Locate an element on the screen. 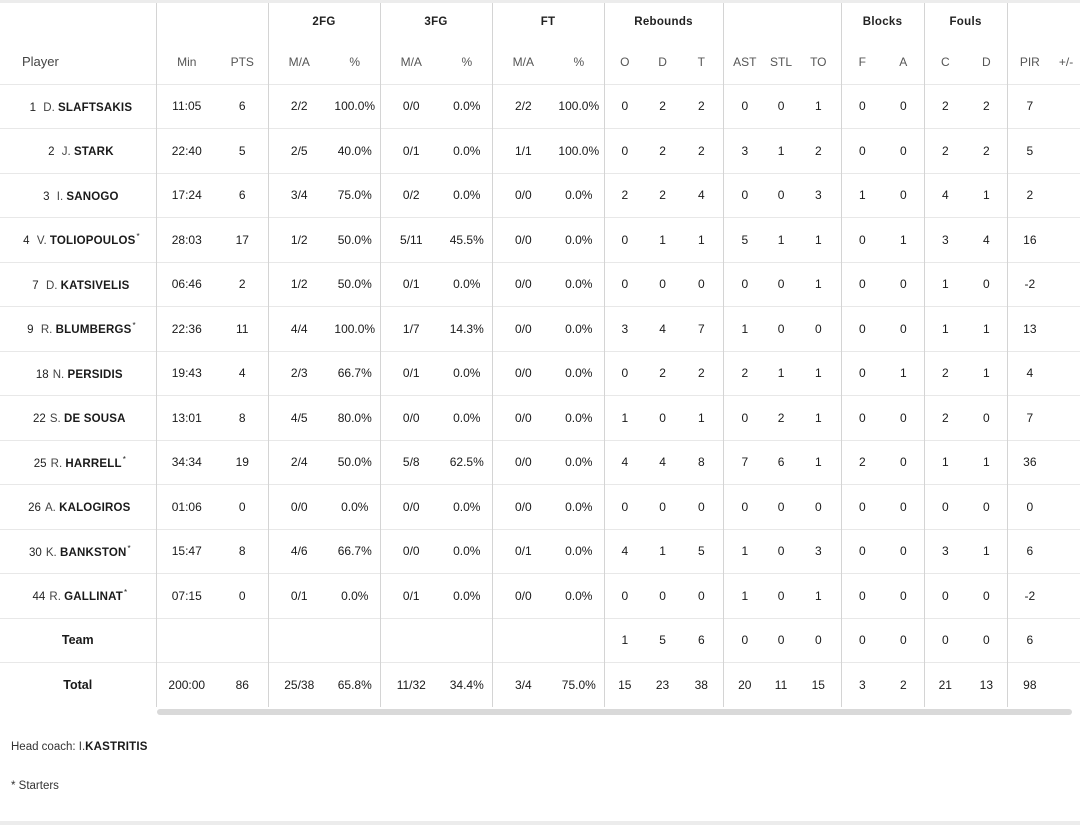  team-reb-t: 6 is located at coordinates (702, 640).